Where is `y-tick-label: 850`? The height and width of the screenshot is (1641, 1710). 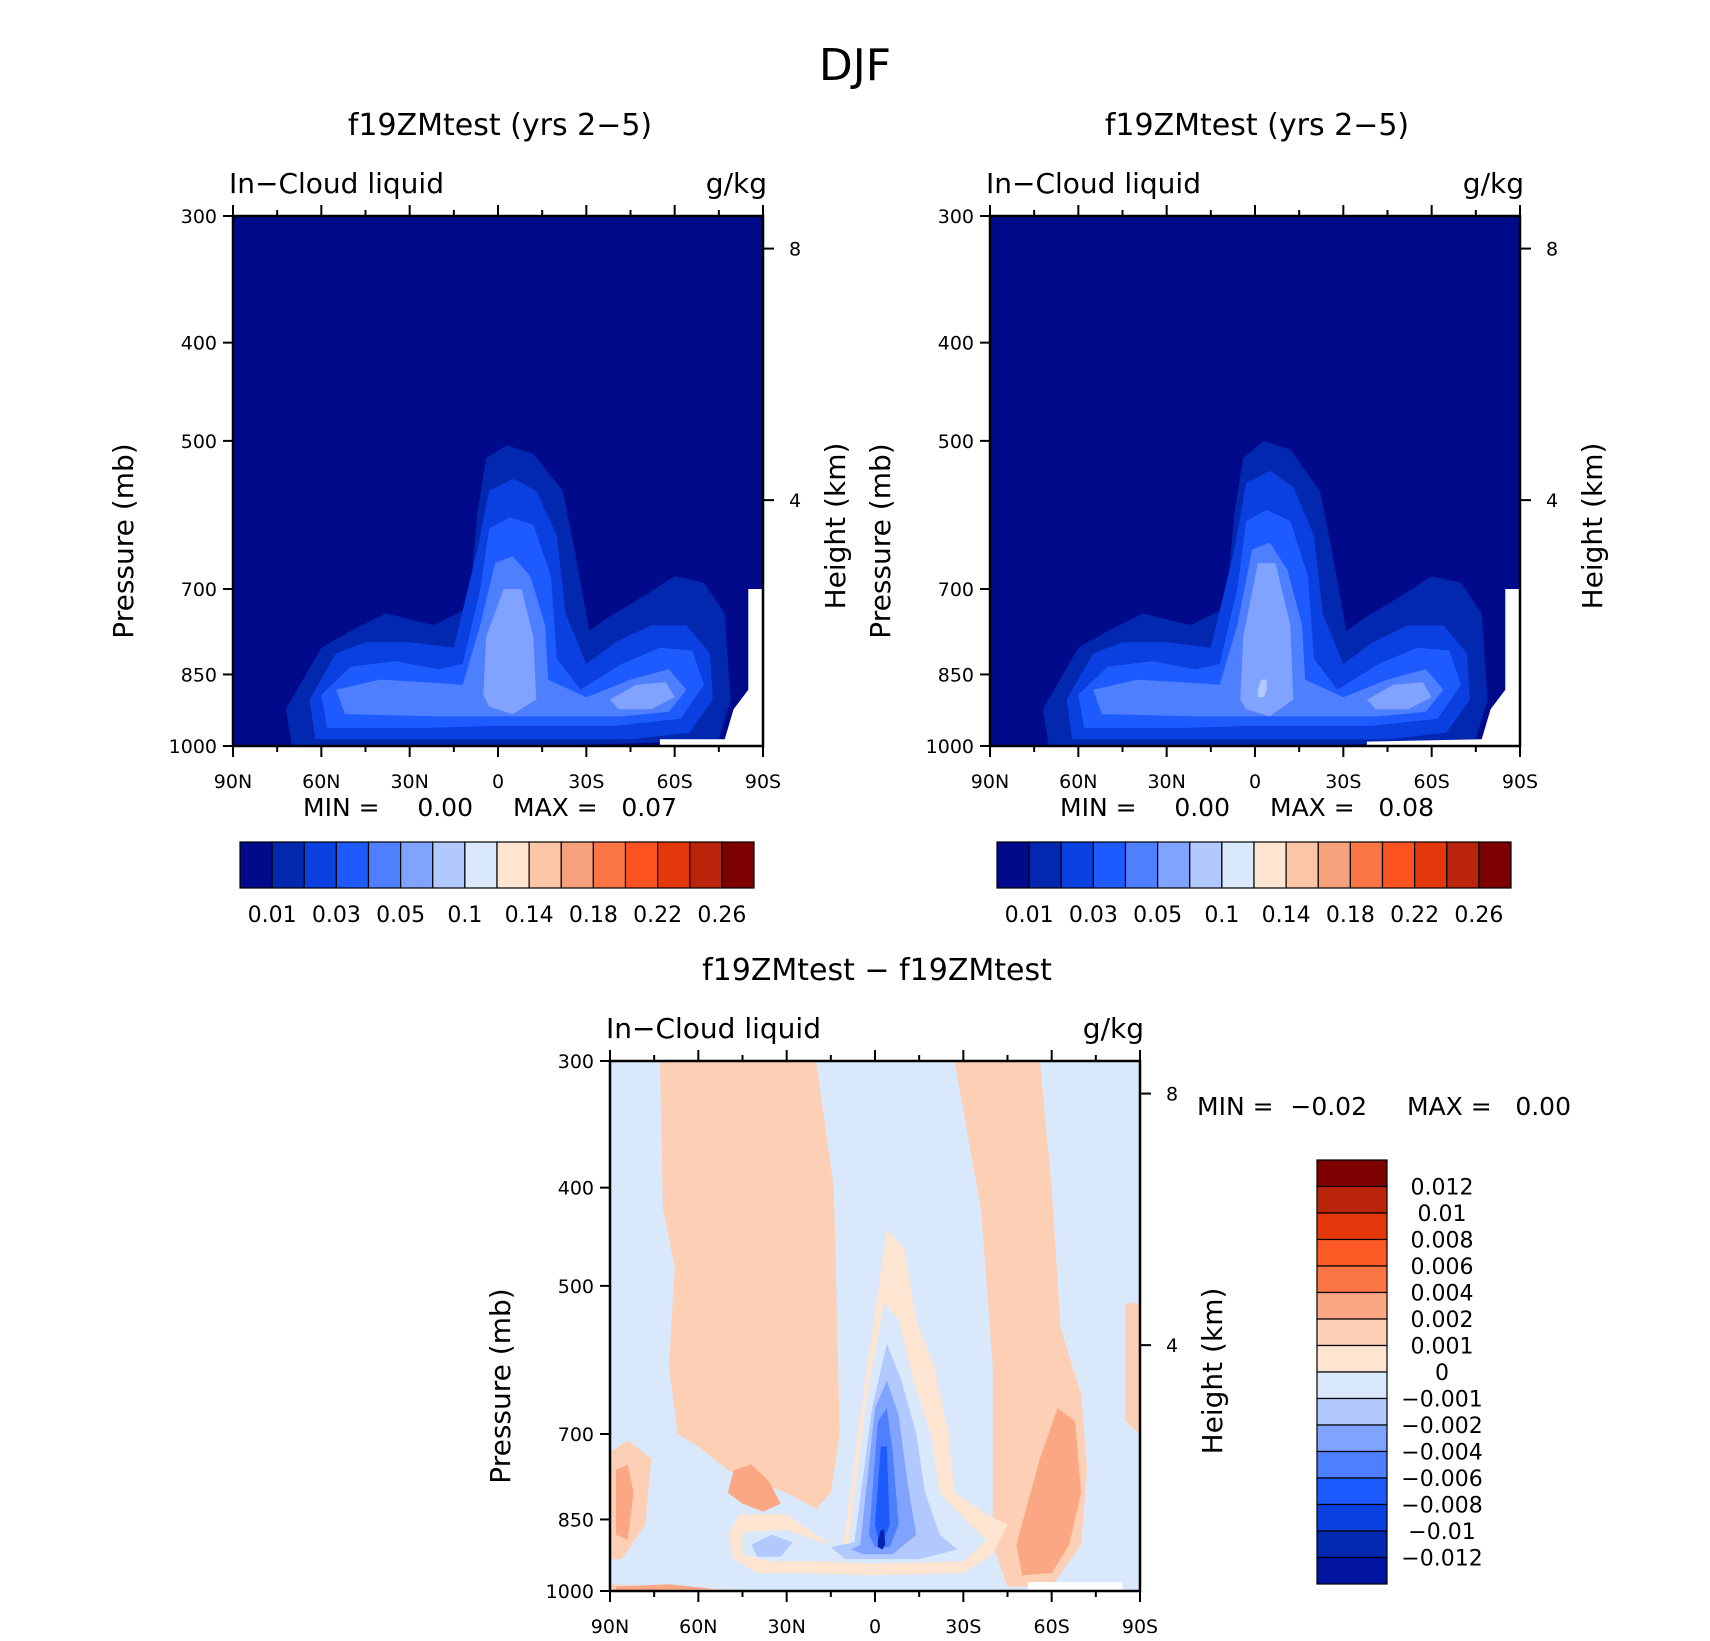
y-tick-label: 850 is located at coordinates (956, 675).